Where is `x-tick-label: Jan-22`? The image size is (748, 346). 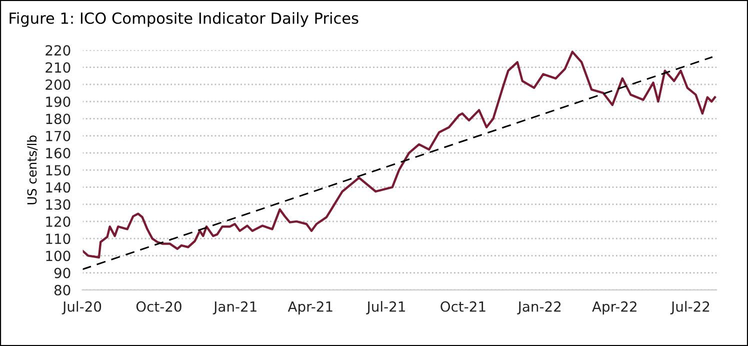 x-tick-label: Jan-22 is located at coordinates (539, 307).